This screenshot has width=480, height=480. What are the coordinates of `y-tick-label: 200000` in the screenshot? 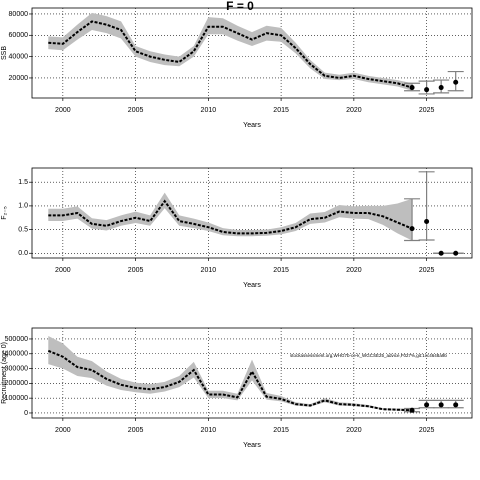 It's located at (16, 383).